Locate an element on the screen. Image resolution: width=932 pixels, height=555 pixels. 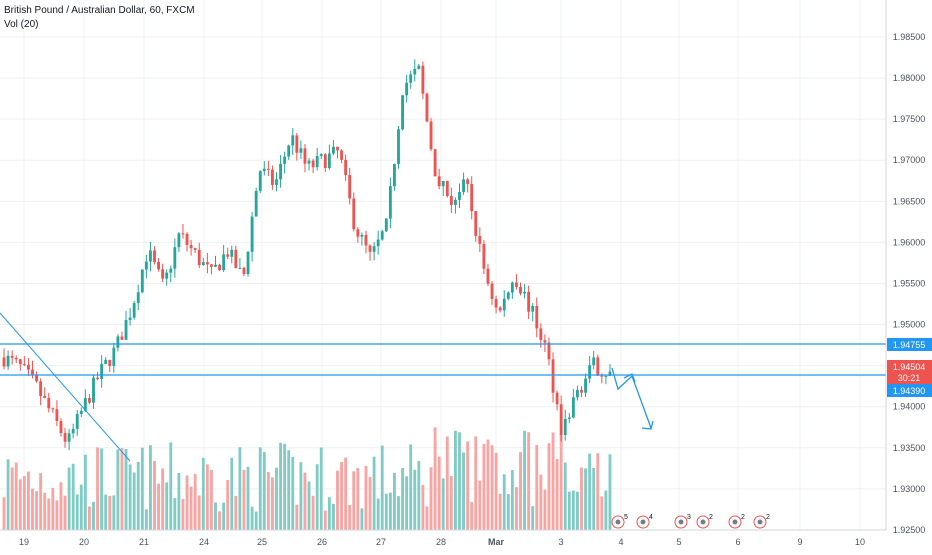
time-axis: 19 20 21 24 25 26 27 28 Mar 3 4 5 6 9 10 is located at coordinates (443, 538).